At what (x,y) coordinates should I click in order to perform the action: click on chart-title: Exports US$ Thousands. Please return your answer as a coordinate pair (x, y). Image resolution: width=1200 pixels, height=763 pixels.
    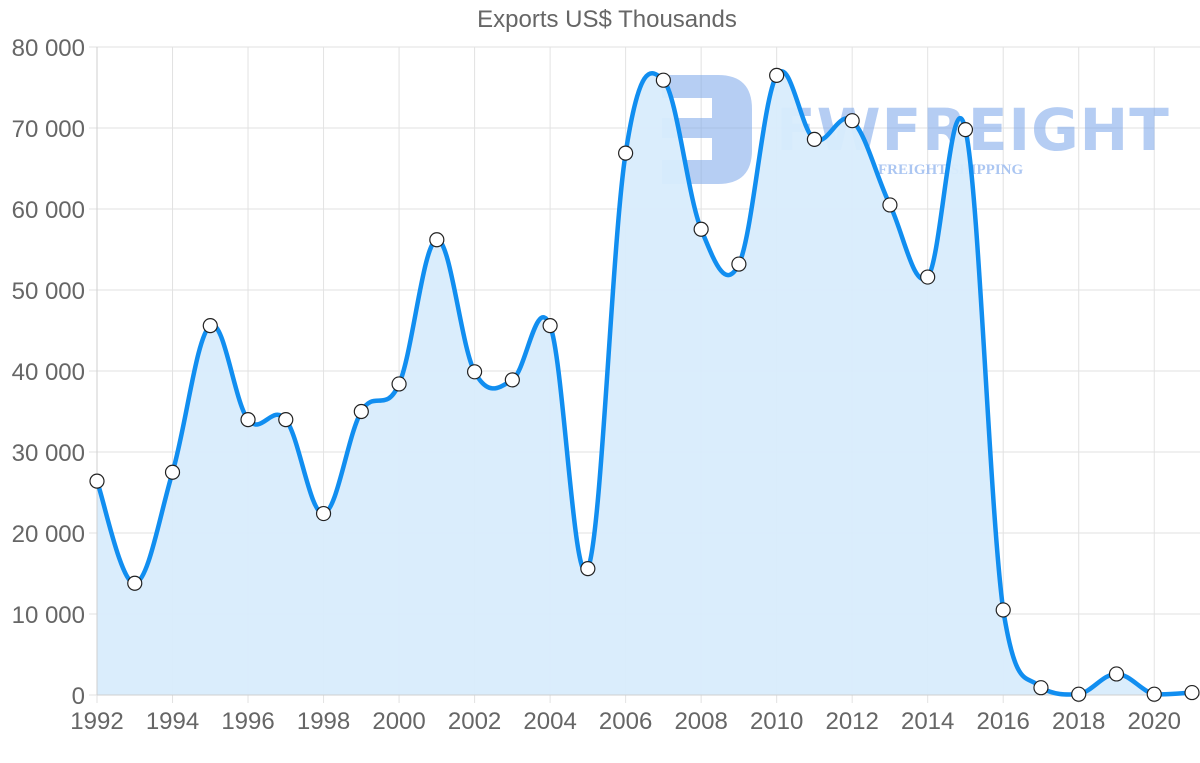
    Looking at the image, I should click on (607, 19).